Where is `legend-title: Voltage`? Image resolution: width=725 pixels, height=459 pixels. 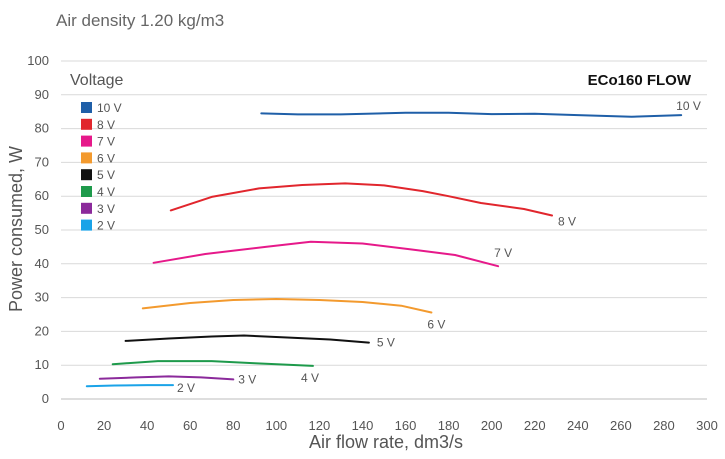 legend-title: Voltage is located at coordinates (96, 80).